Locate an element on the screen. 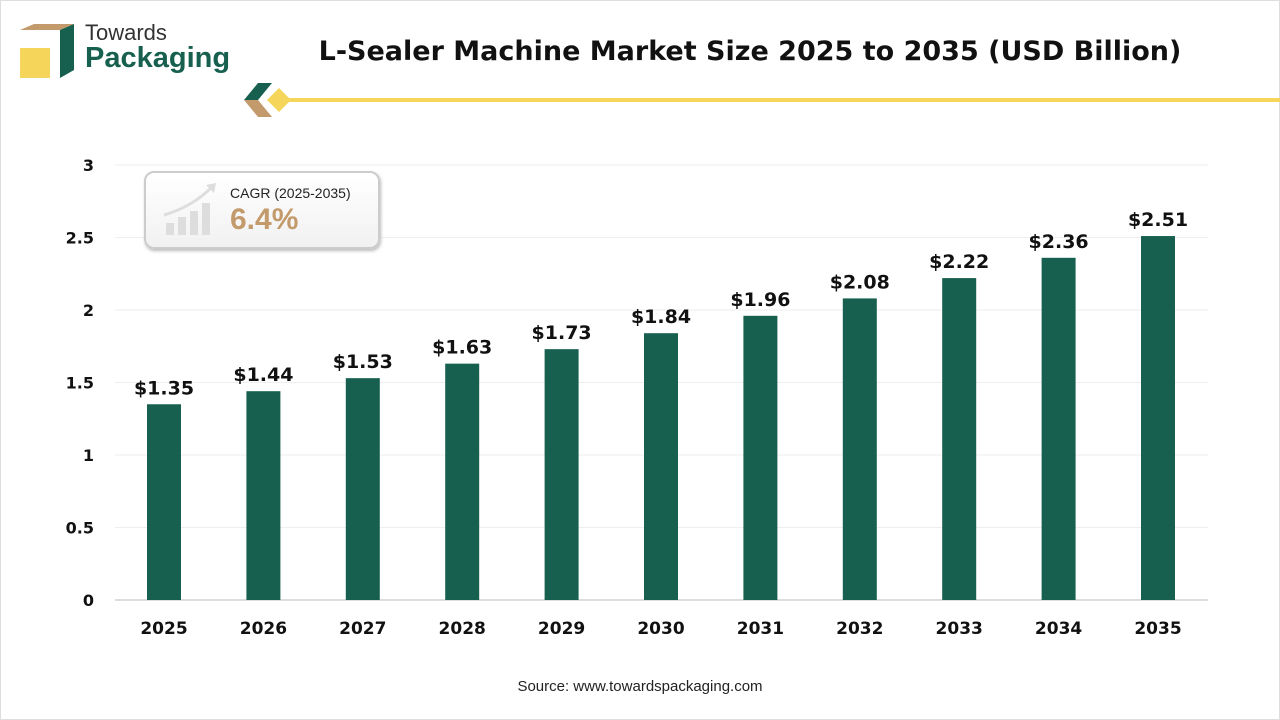 This screenshot has height=720, width=1280. title-underline-decoration is located at coordinates (762, 100).